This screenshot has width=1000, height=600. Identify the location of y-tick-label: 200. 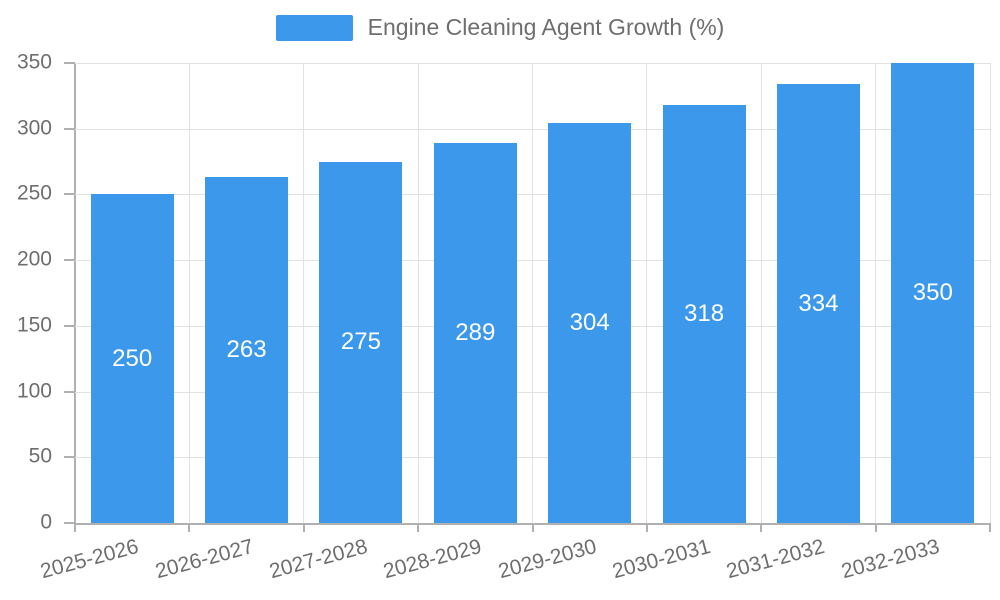
(34, 259).